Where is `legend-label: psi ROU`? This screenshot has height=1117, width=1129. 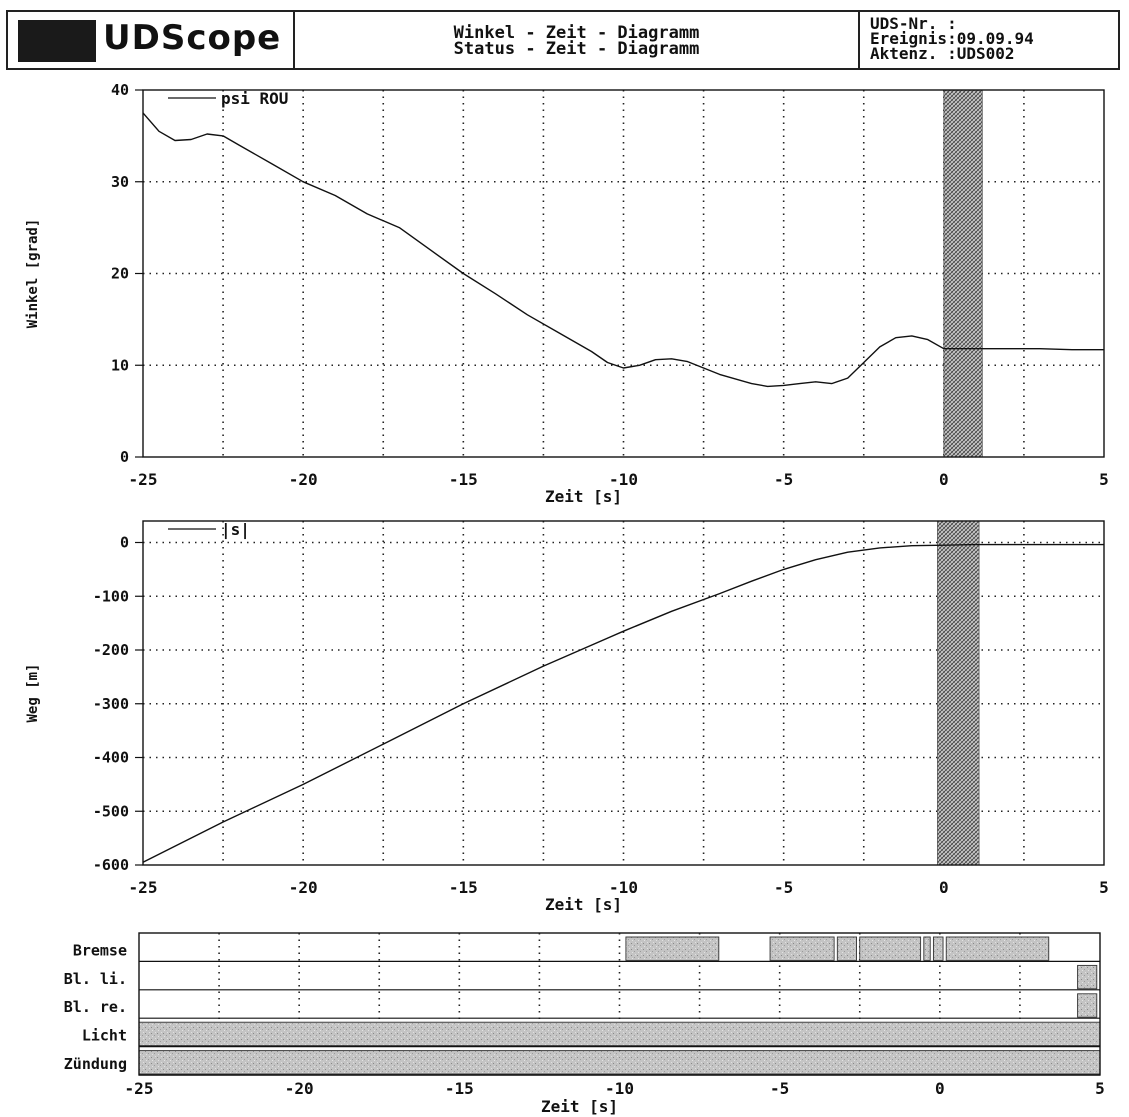
legend-label: psi ROU is located at coordinates (254, 98).